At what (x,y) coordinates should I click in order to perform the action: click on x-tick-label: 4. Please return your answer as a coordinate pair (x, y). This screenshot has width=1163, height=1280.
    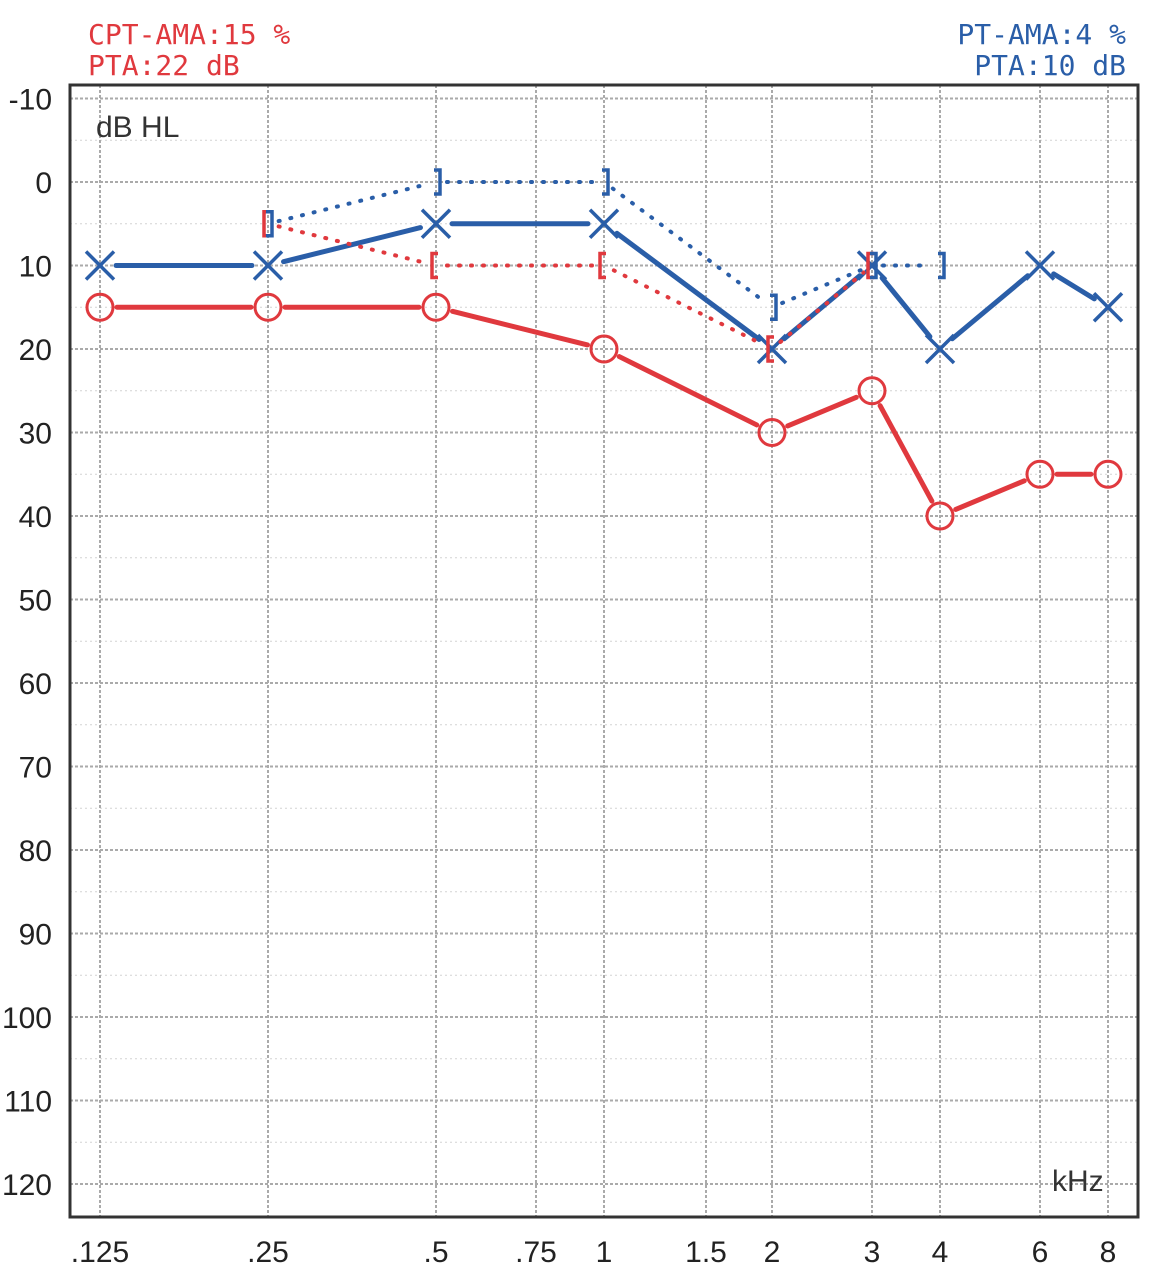
    Looking at the image, I should click on (940, 1252).